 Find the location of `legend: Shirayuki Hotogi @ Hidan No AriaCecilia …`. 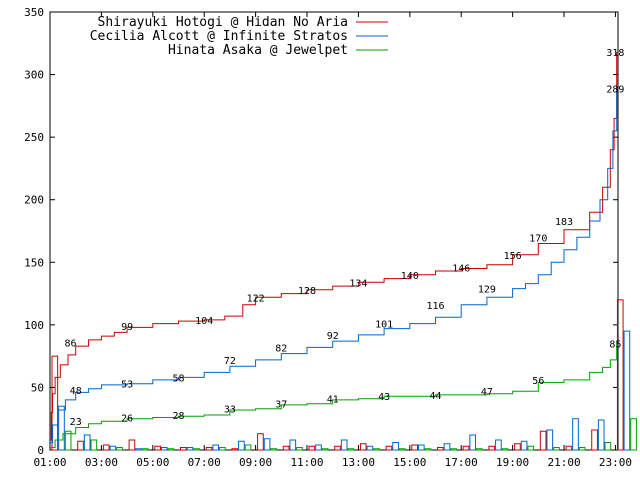

legend: Shirayuki Hotogi @ Hidan No AriaCecilia … is located at coordinates (239, 36).